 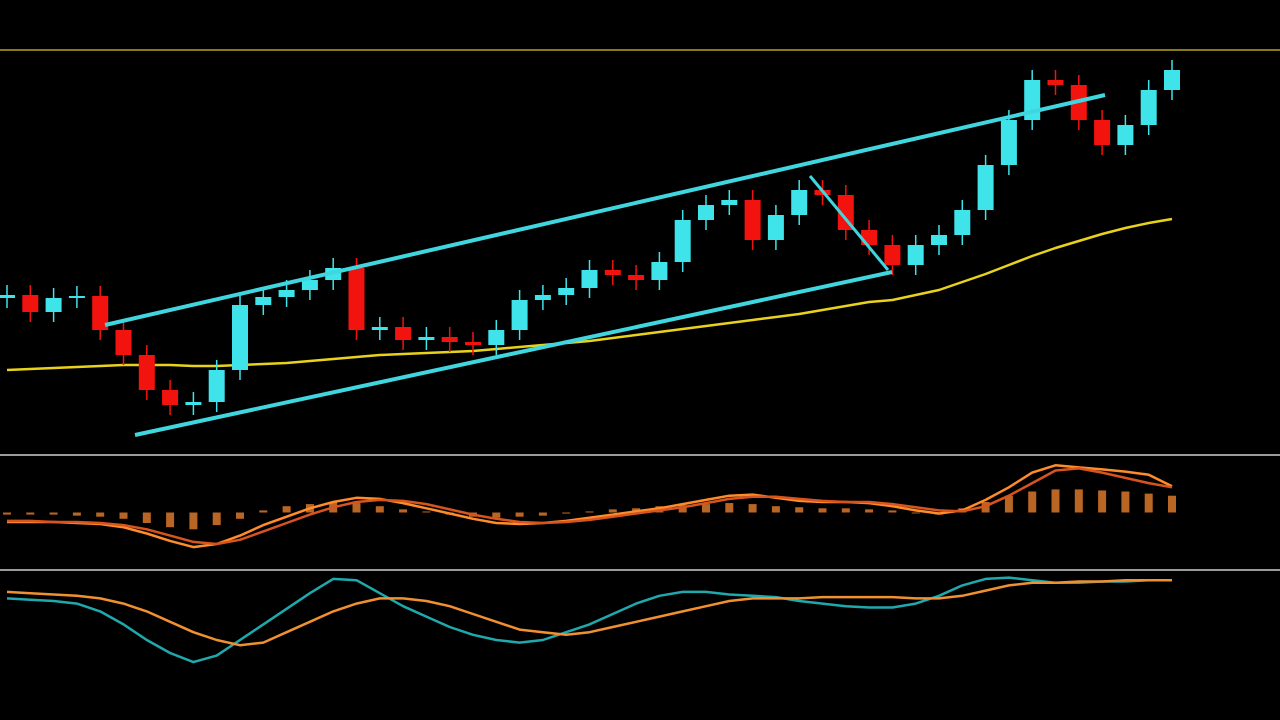 What do you see at coordinates (513, 353) in the screenshot?
I see `channel-lower` at bounding box center [513, 353].